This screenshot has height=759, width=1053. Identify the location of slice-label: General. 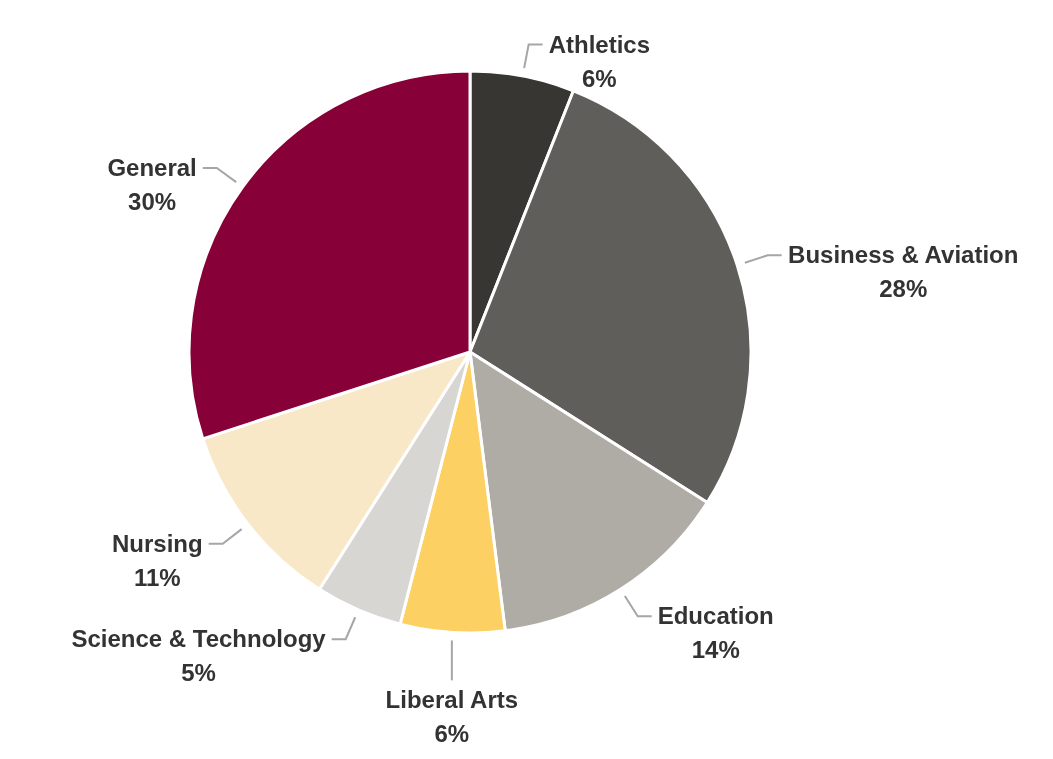
(152, 168).